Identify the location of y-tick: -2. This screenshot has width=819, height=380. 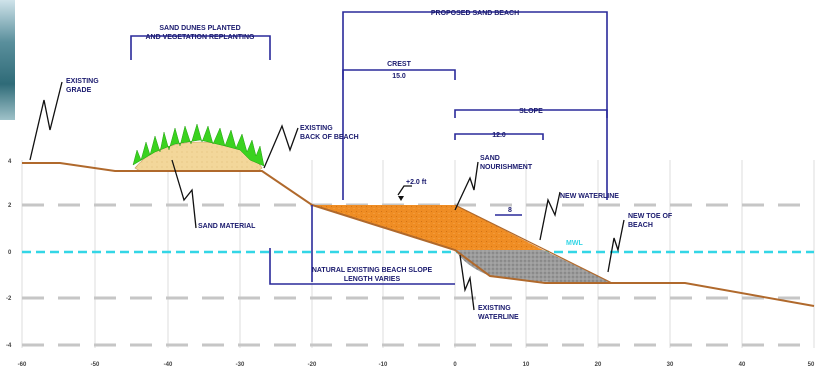
(9, 299).